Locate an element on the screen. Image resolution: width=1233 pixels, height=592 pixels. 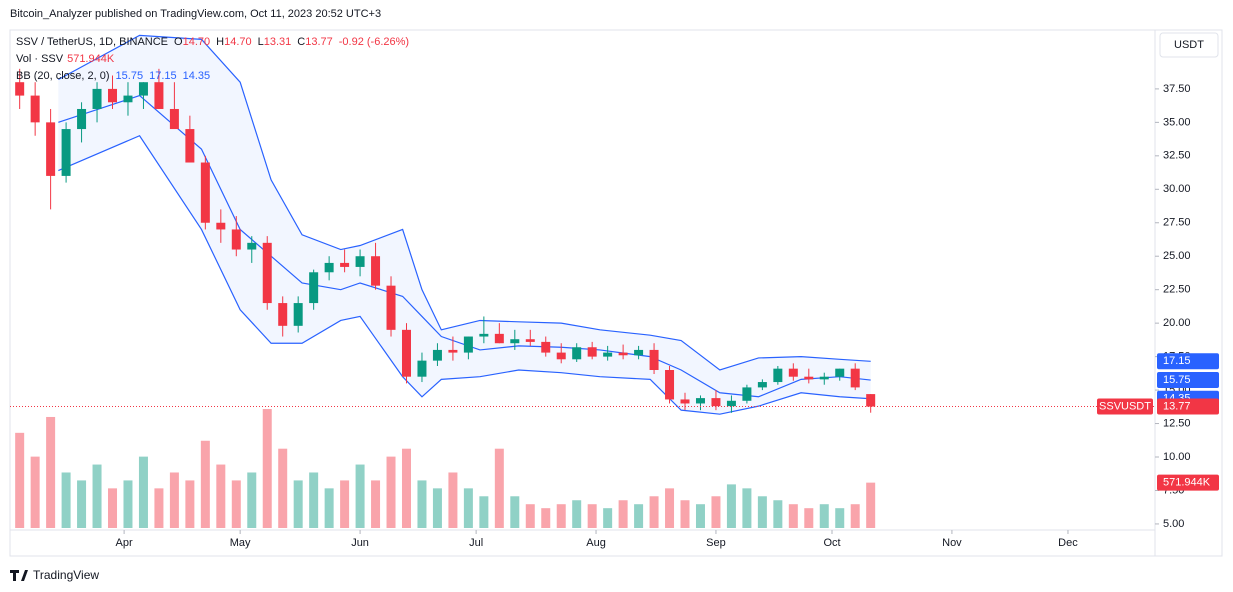
y-tick-label: 20.00 is located at coordinates (1177, 323).